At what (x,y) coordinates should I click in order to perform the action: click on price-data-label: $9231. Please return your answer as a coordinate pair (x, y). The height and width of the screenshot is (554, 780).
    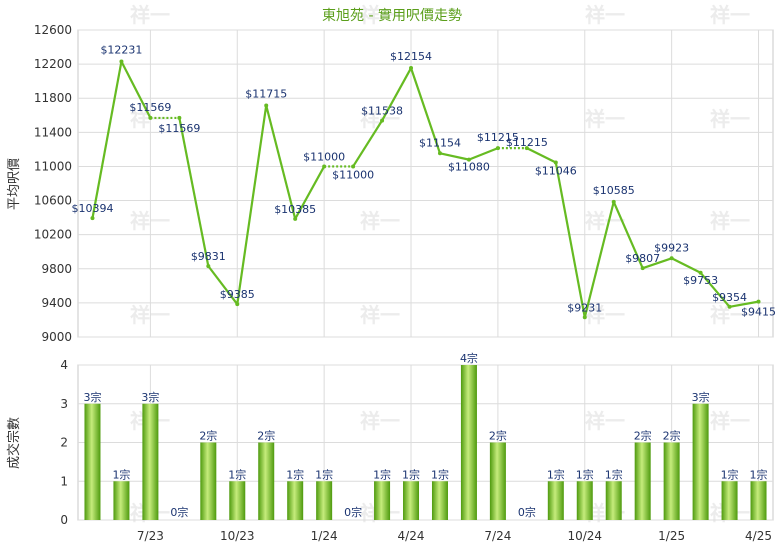
    Looking at the image, I should click on (584, 307).